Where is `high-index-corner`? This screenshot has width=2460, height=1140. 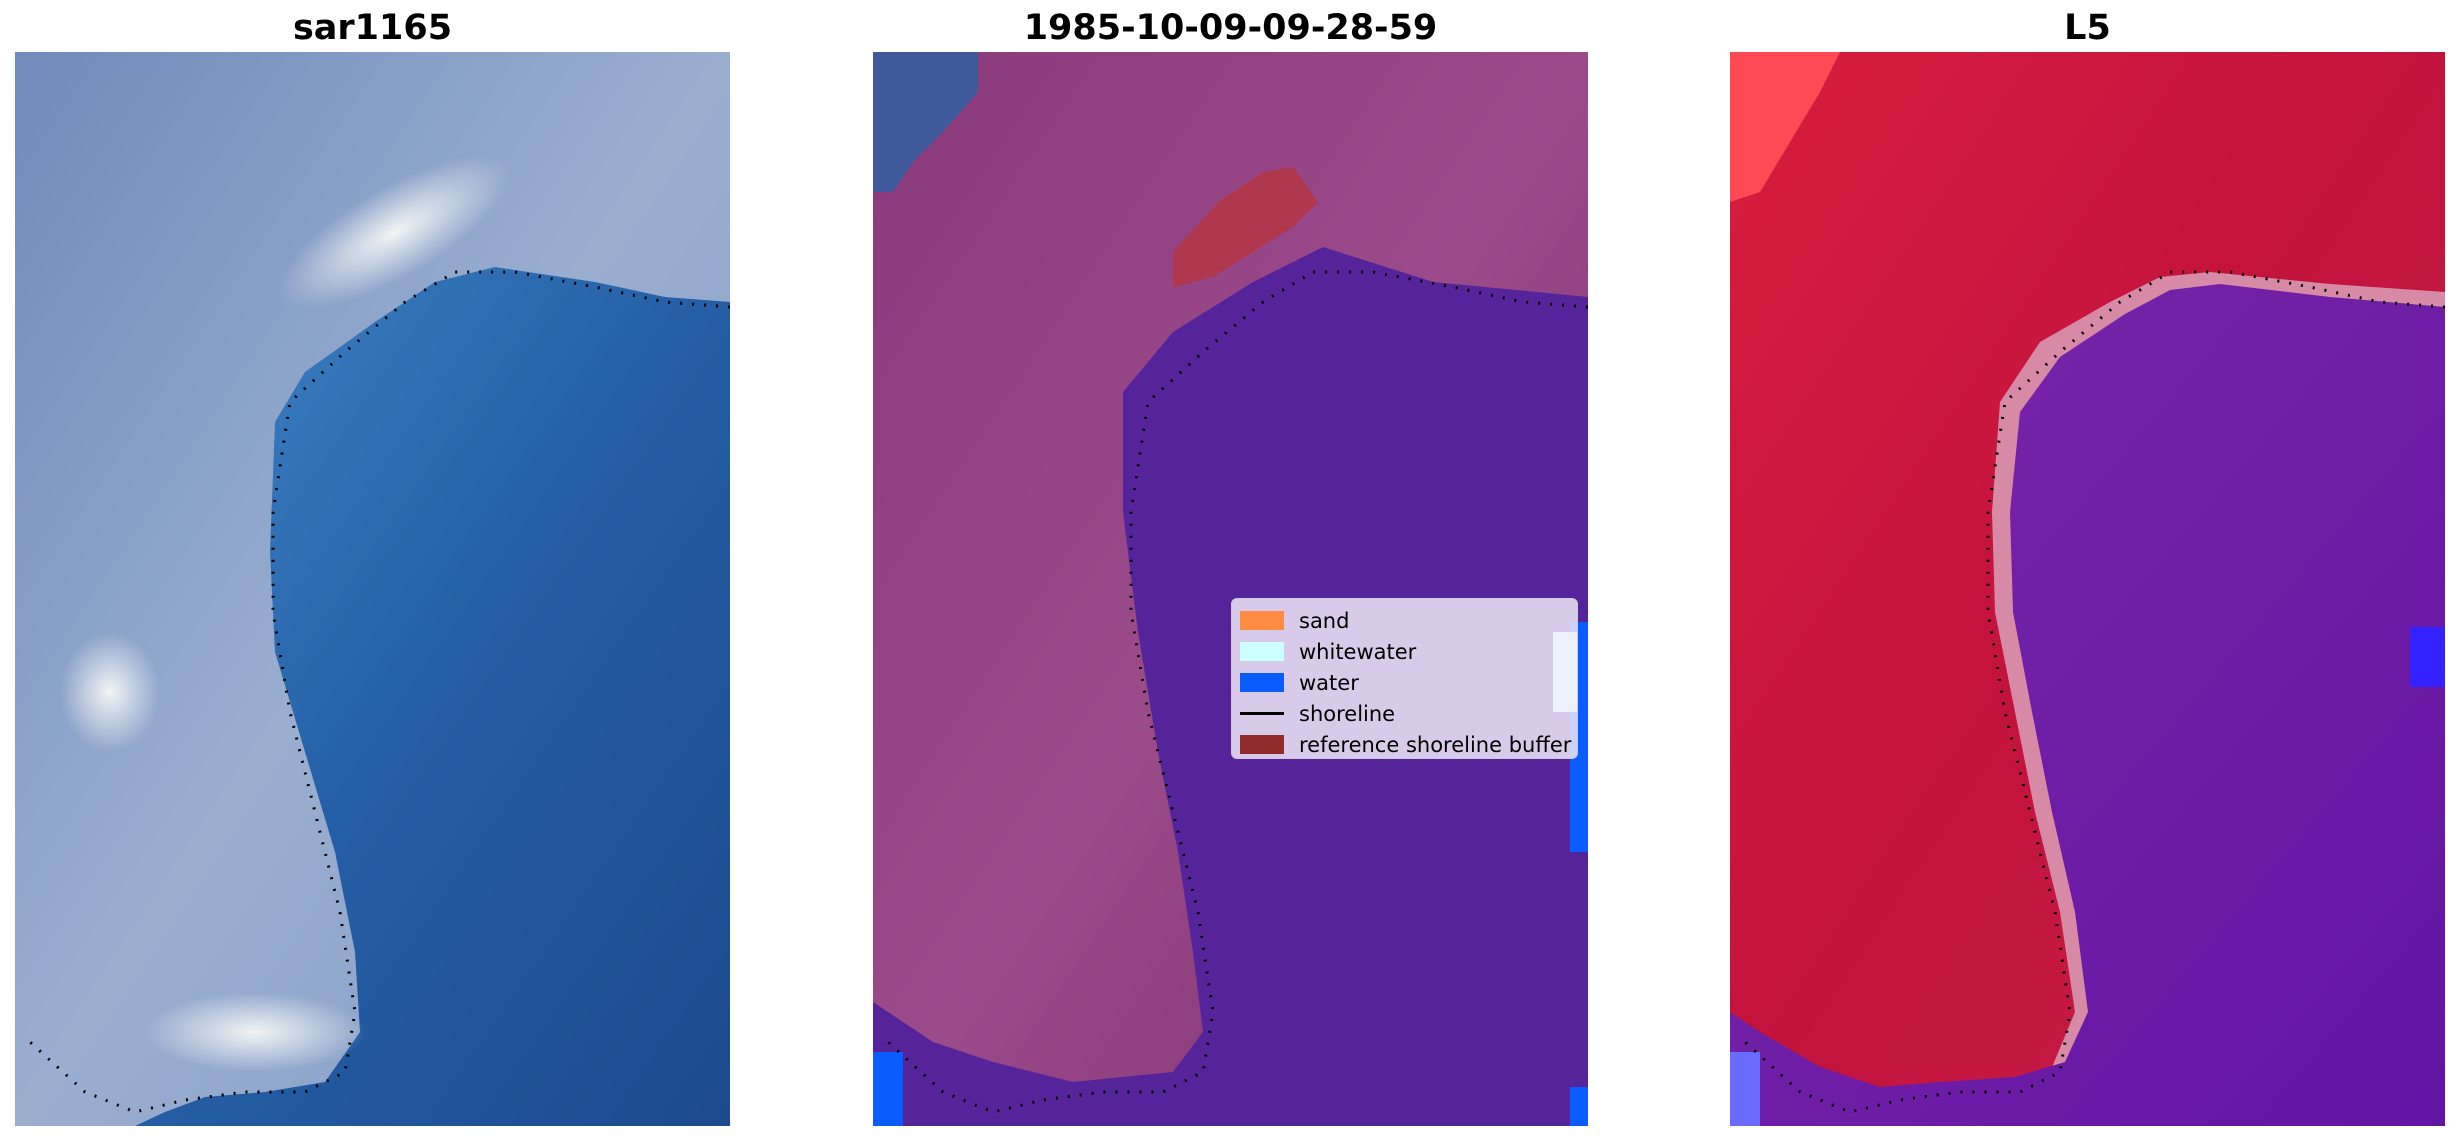 high-index-corner is located at coordinates (1785, 127).